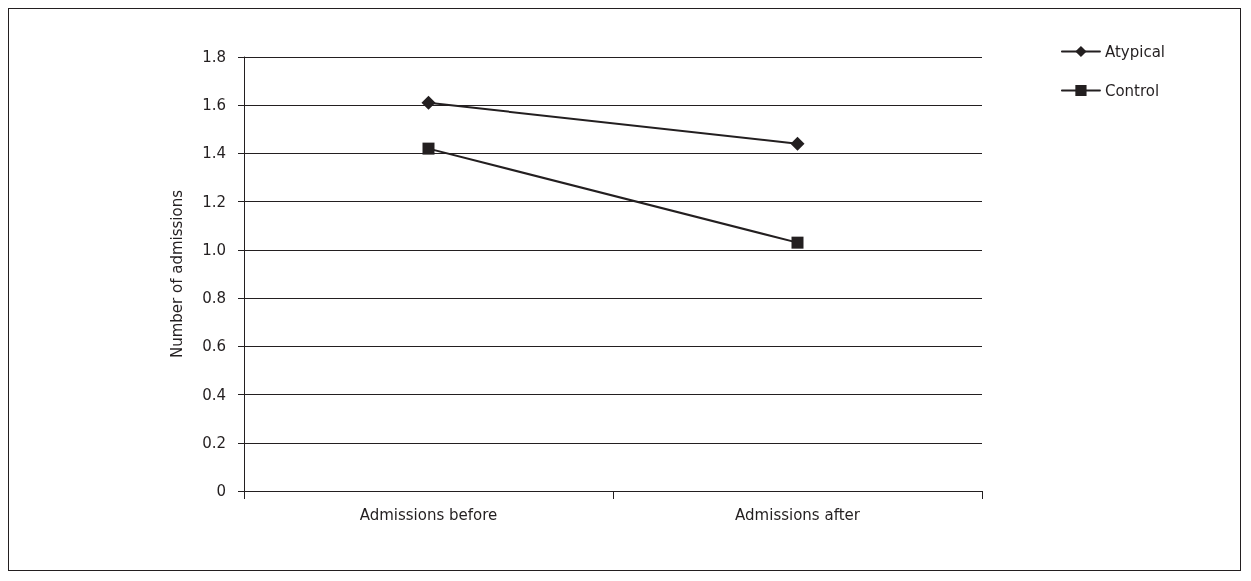 This screenshot has height=581, width=1251. Describe the element at coordinates (214, 346) in the screenshot. I see `y-tick-label: 0.6` at that location.